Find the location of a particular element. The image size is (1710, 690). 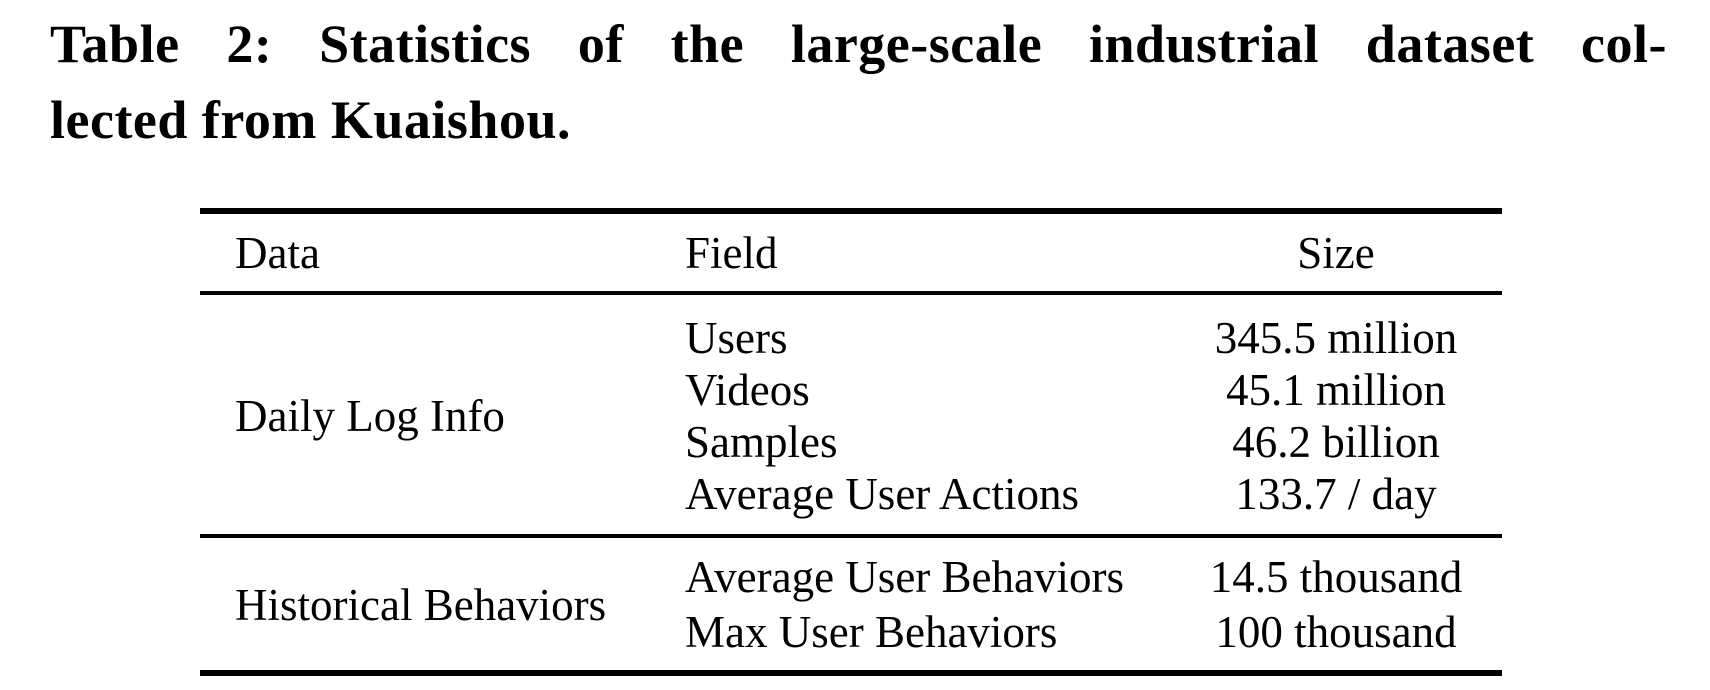

table-header-row: Data Field Size is located at coordinates (851, 252).